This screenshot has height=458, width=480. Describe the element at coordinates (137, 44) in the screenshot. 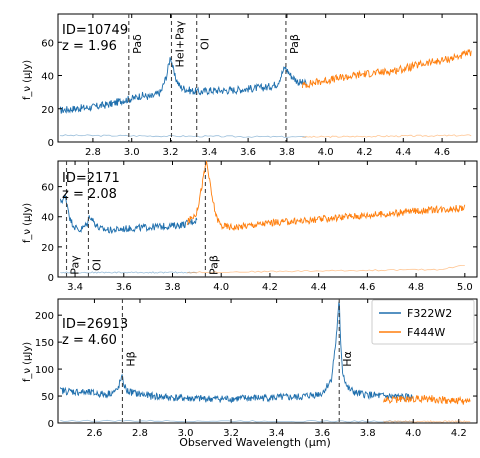

I see `emission-line-label: Paδ` at that location.